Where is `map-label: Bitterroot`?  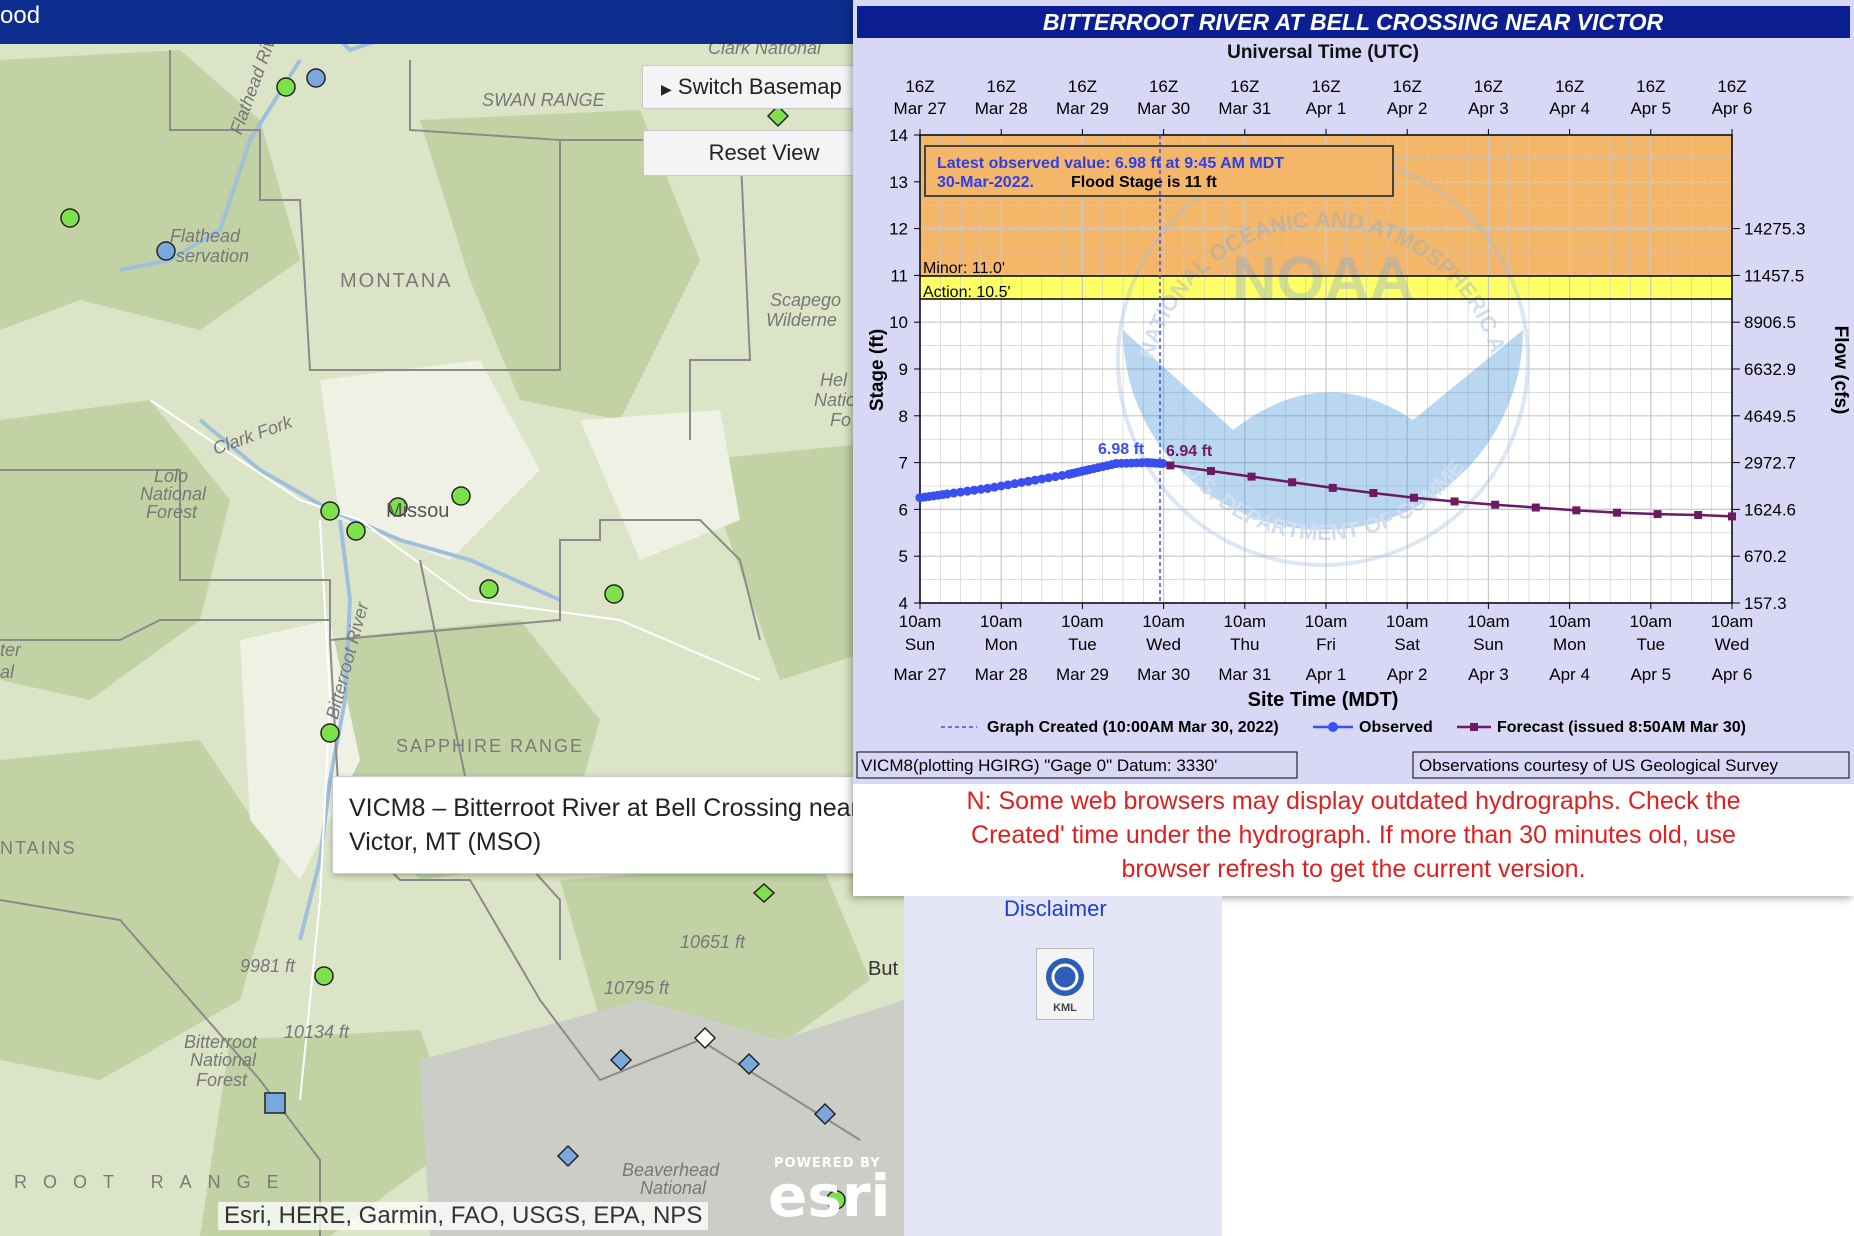
map-label: Bitterroot is located at coordinates (221, 1042).